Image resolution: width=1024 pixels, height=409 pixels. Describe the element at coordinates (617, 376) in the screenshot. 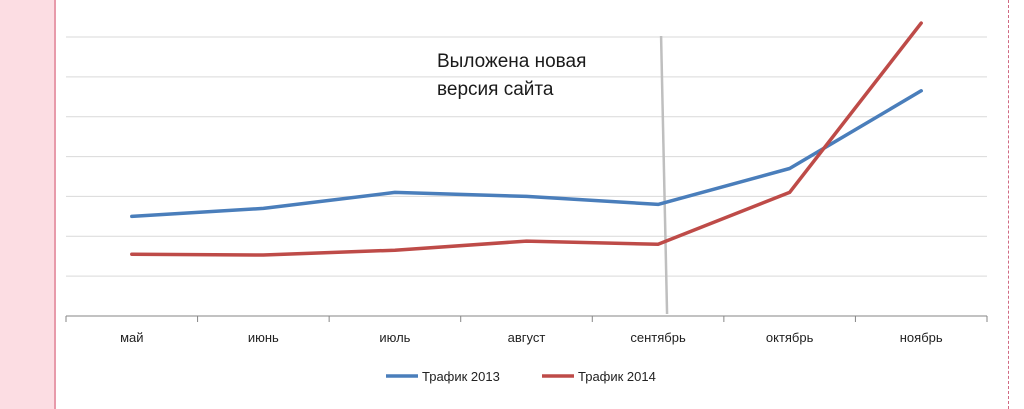

I see `legend-label-2014: Трафик 2014` at that location.